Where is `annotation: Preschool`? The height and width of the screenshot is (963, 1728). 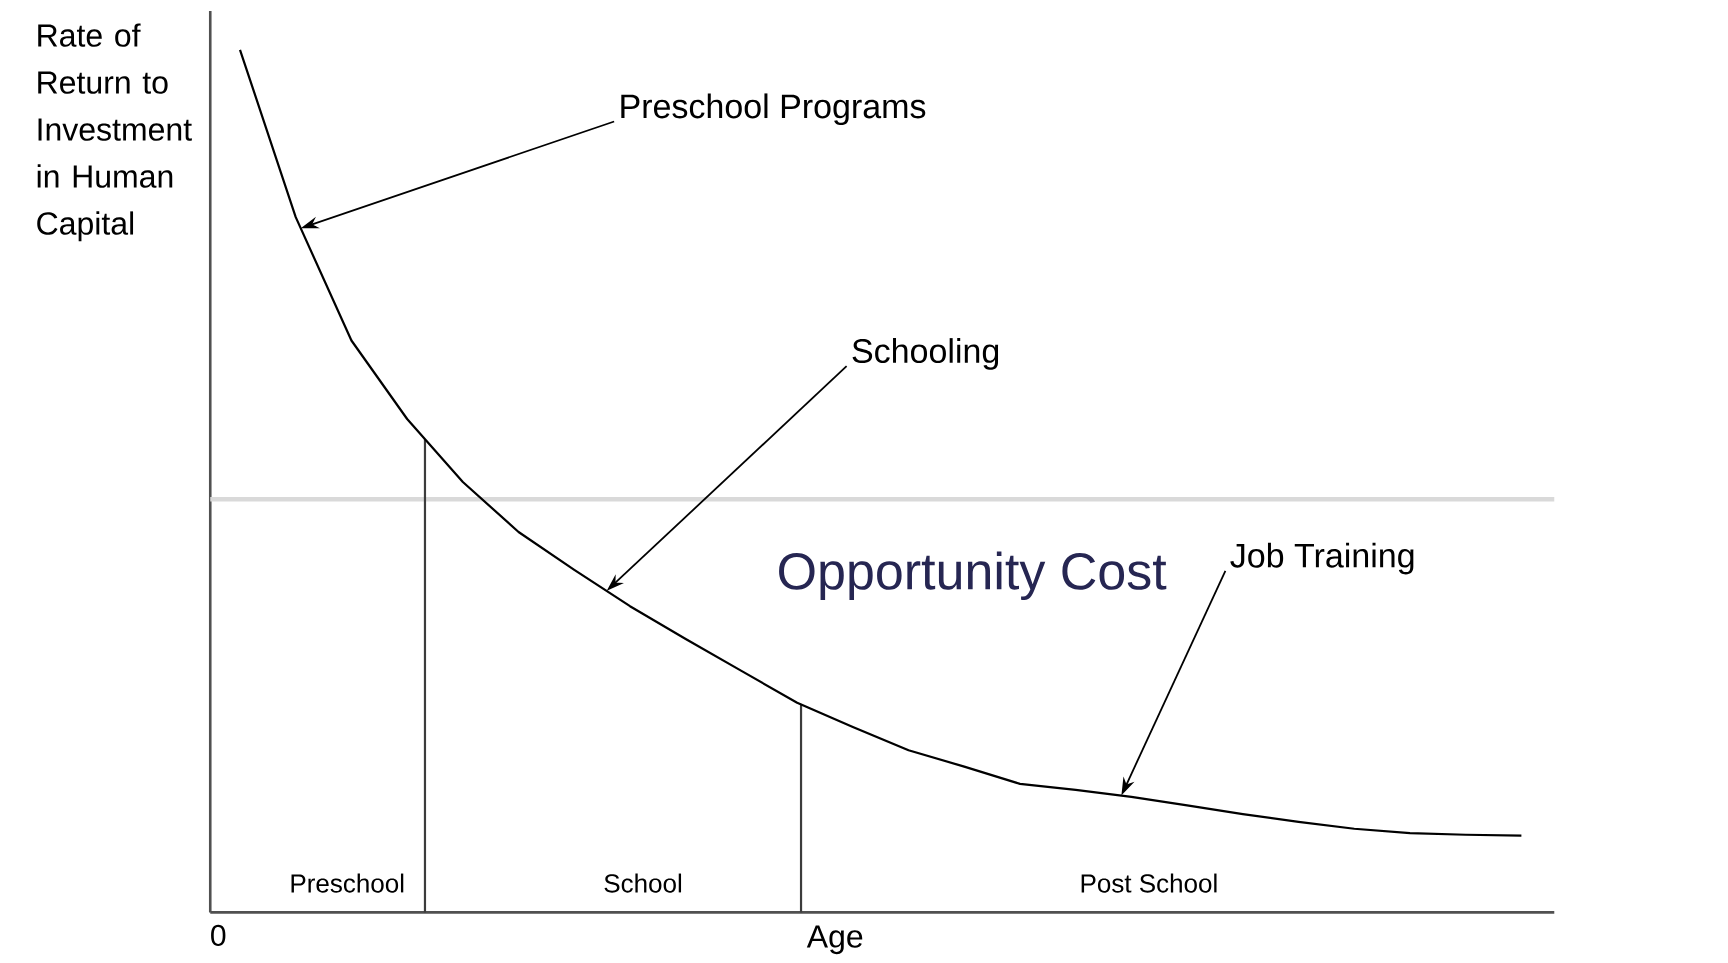
annotation: Preschool is located at coordinates (347, 883).